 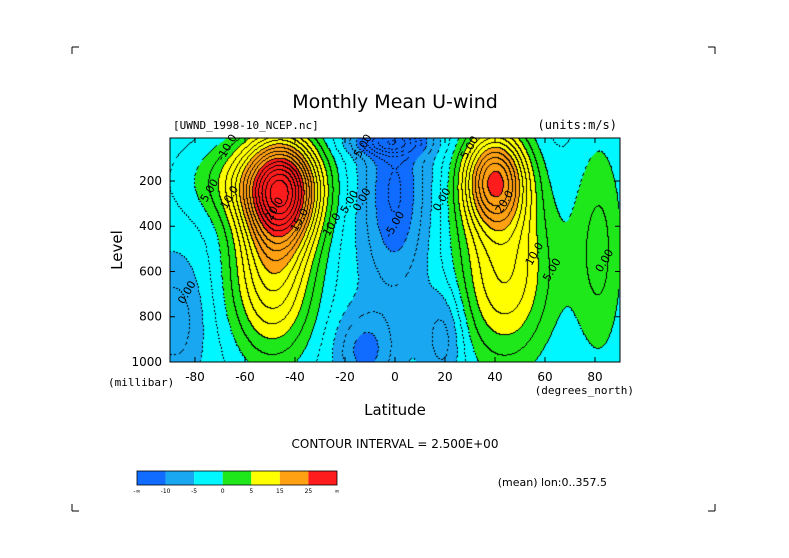 I want to click on colorbar-tick-label: 0, so click(x=223, y=491).